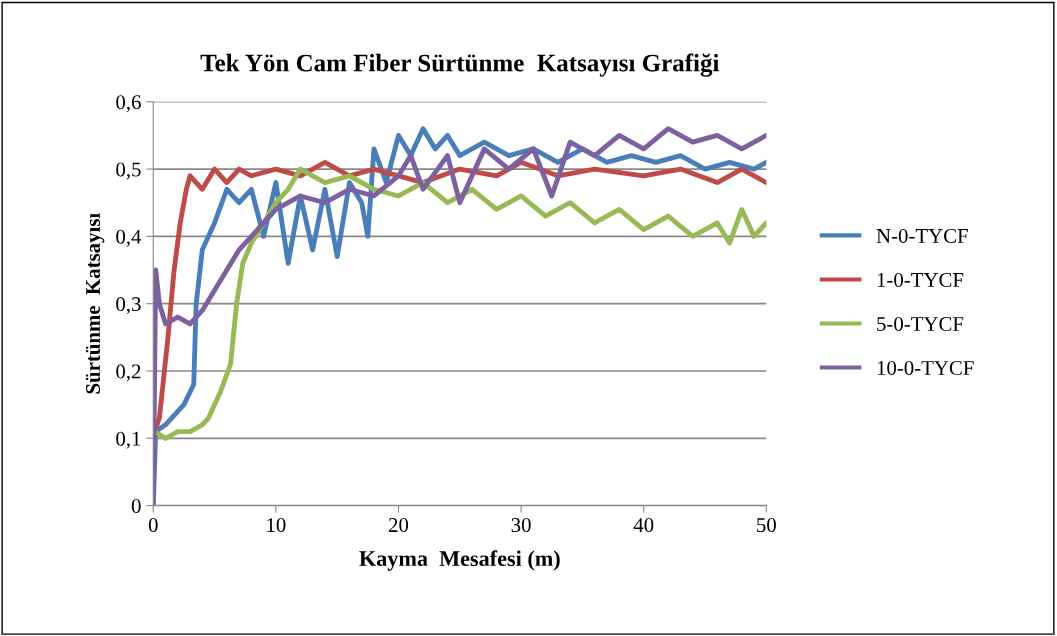 The image size is (1057, 636). What do you see at coordinates (920, 279) in the screenshot?
I see `legend-label: 1-0-TYCF` at bounding box center [920, 279].